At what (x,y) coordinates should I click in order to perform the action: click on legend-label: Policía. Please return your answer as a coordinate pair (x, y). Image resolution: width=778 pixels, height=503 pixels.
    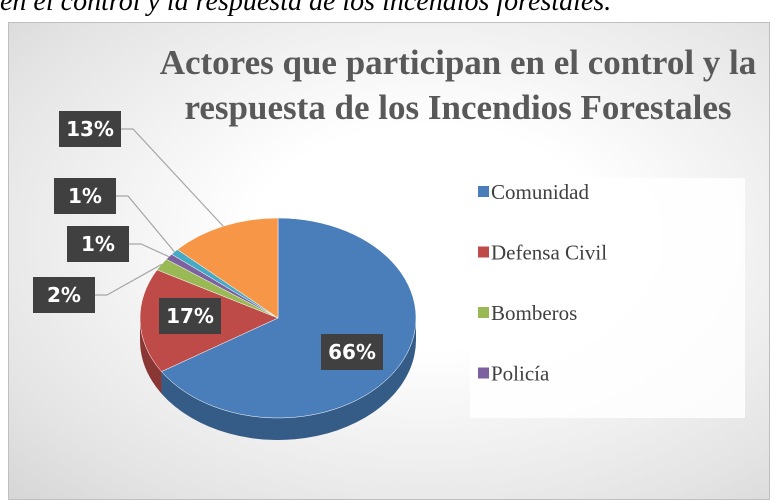
    Looking at the image, I should click on (520, 374).